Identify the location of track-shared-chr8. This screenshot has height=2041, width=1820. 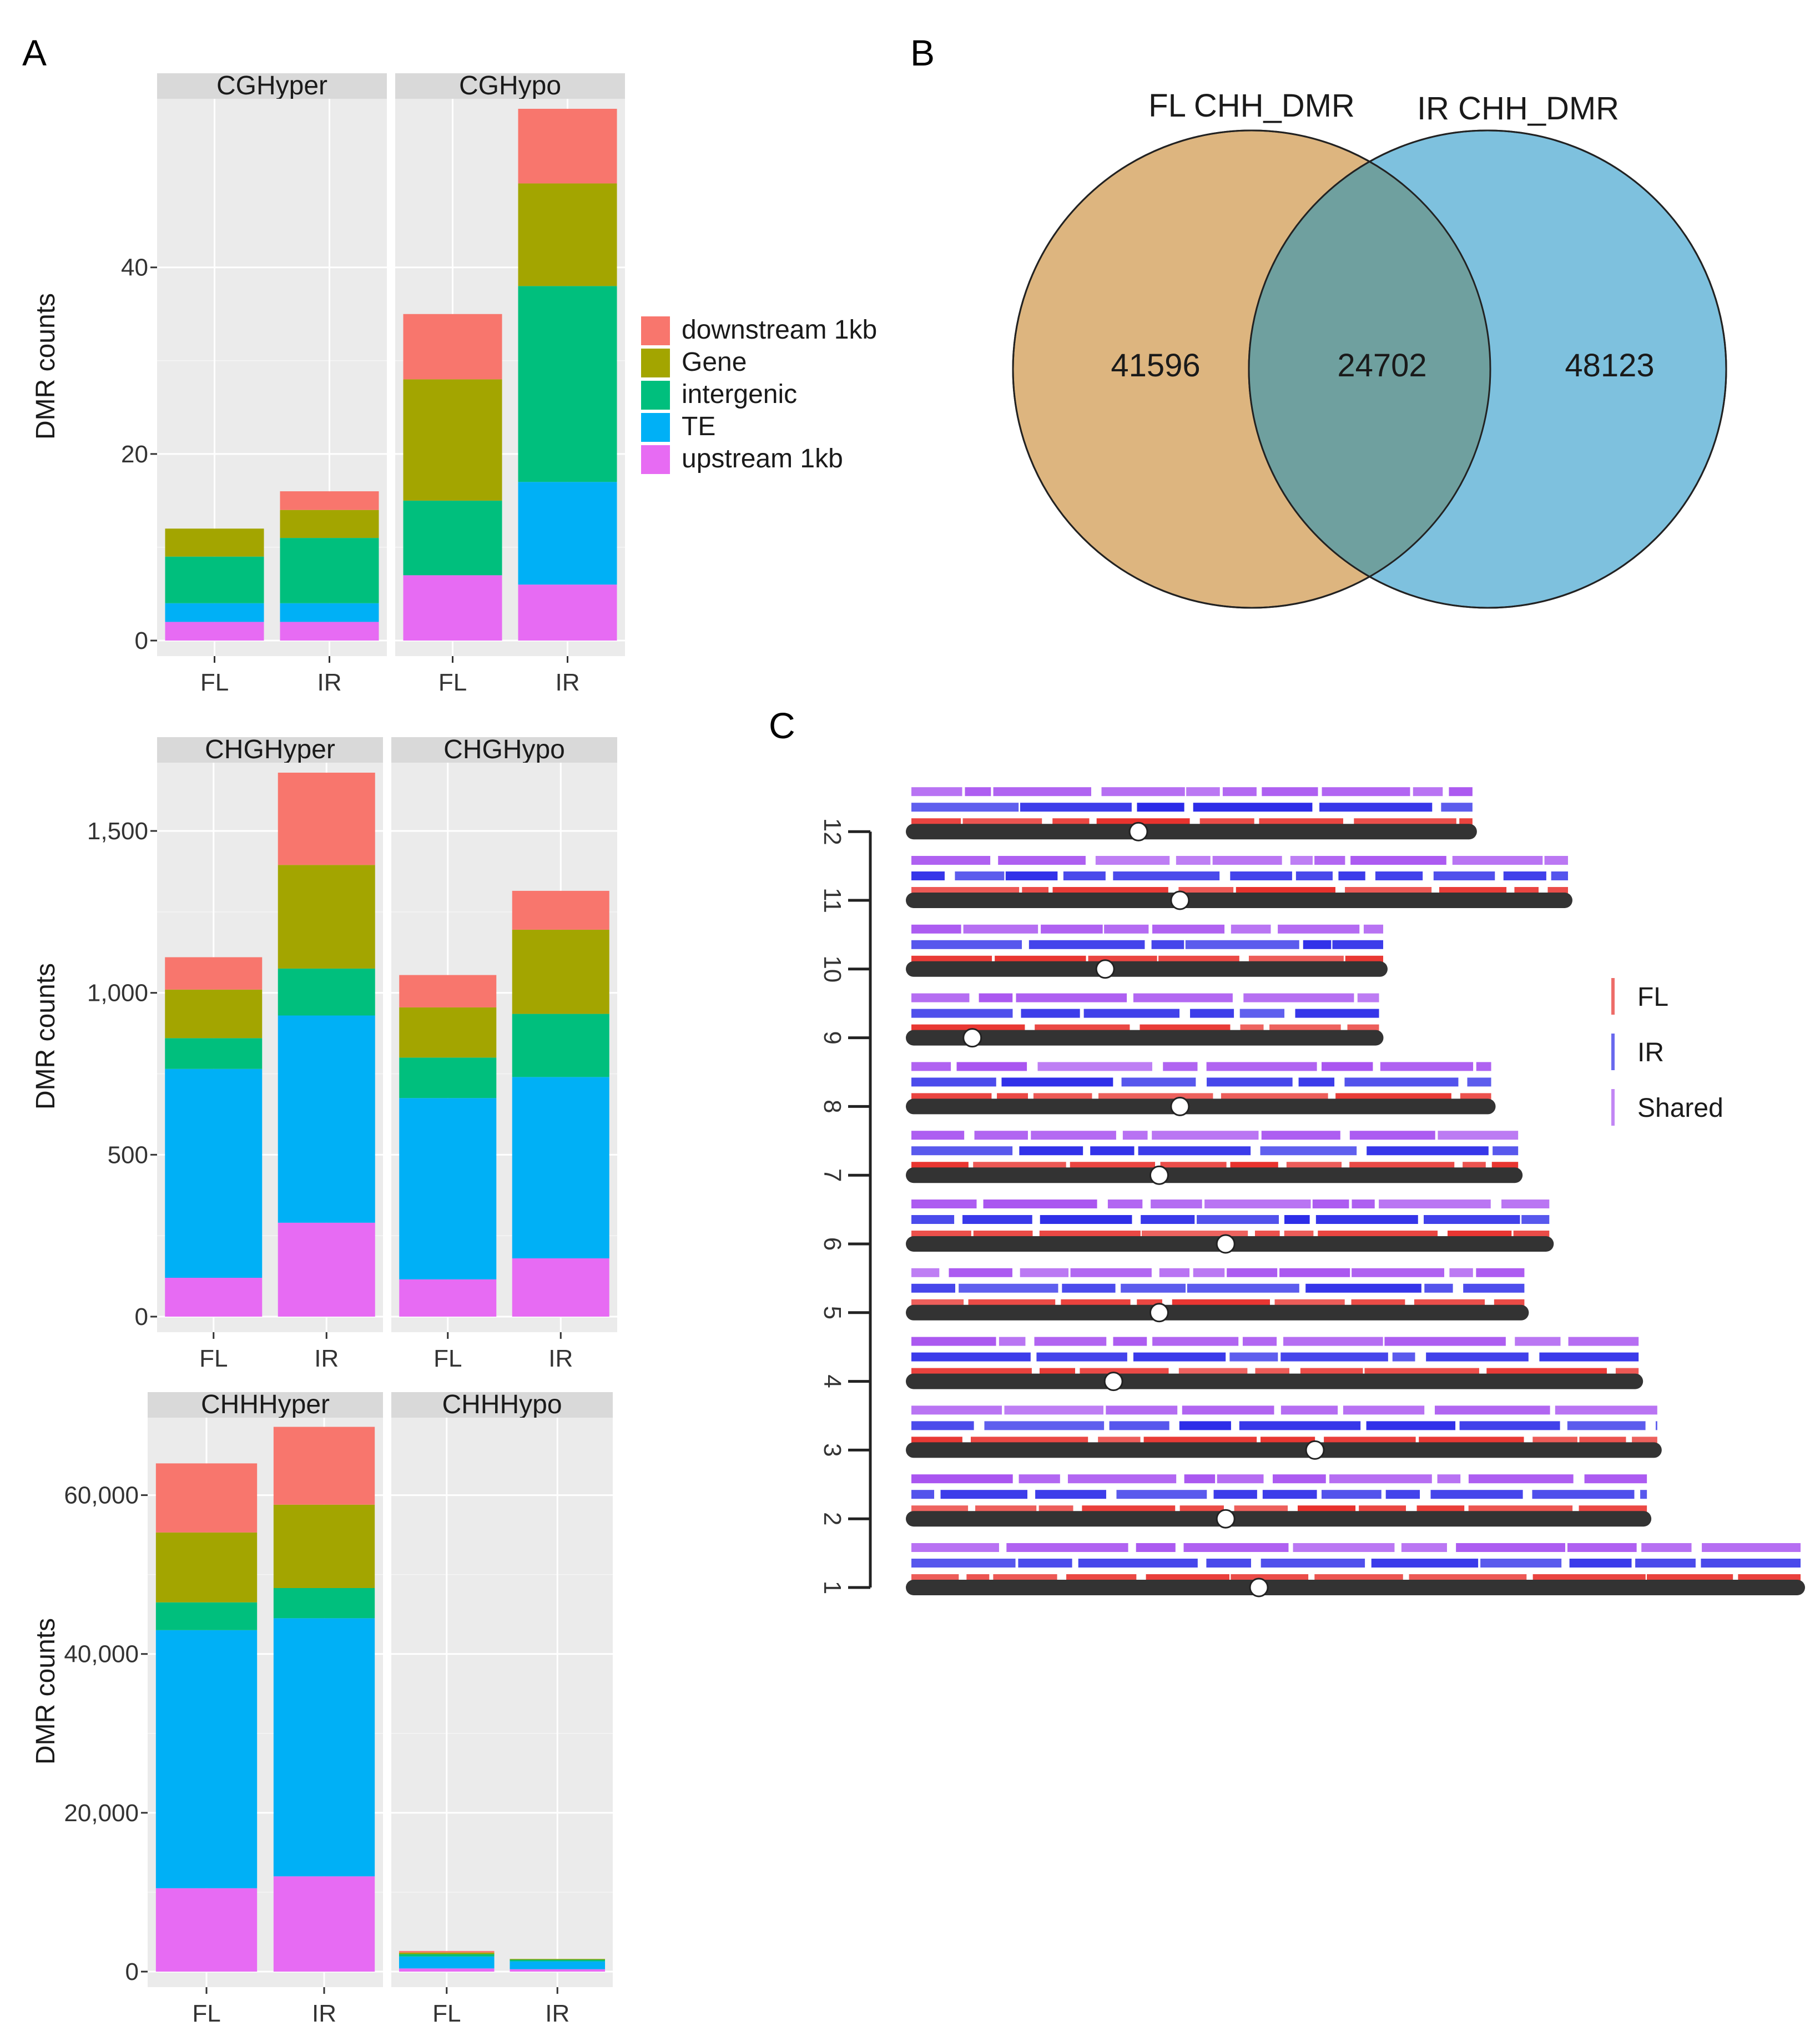
(1201, 1066).